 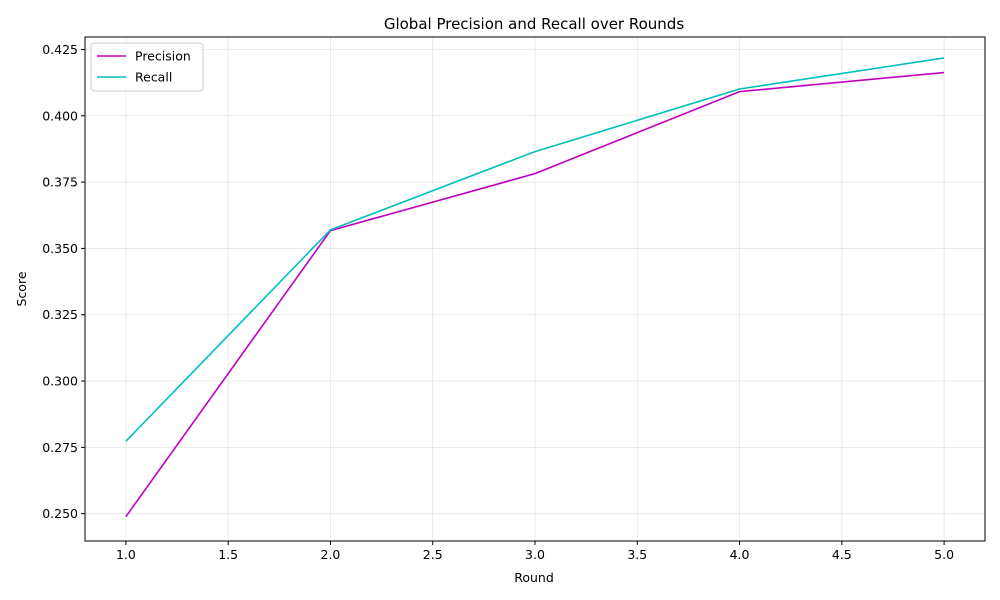 What do you see at coordinates (147, 67) in the screenshot?
I see `legend: Precision Recall` at bounding box center [147, 67].